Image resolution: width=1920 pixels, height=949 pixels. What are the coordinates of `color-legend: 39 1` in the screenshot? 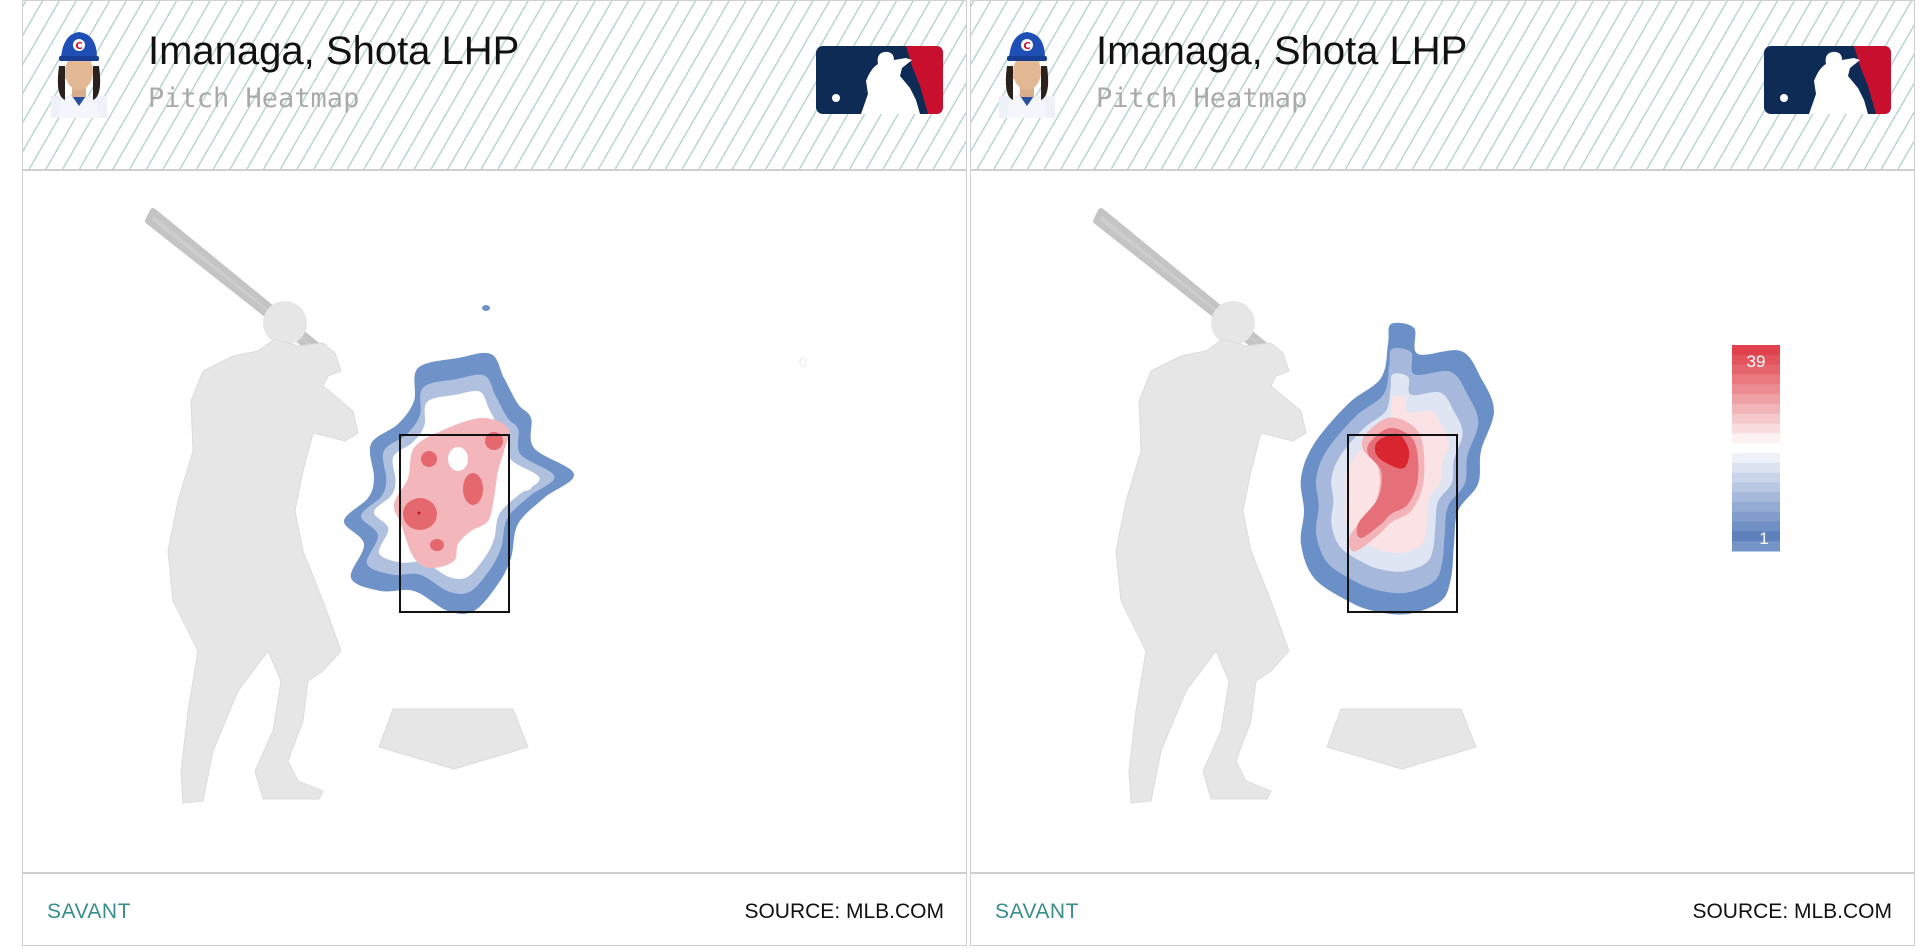 It's located at (1756, 448).